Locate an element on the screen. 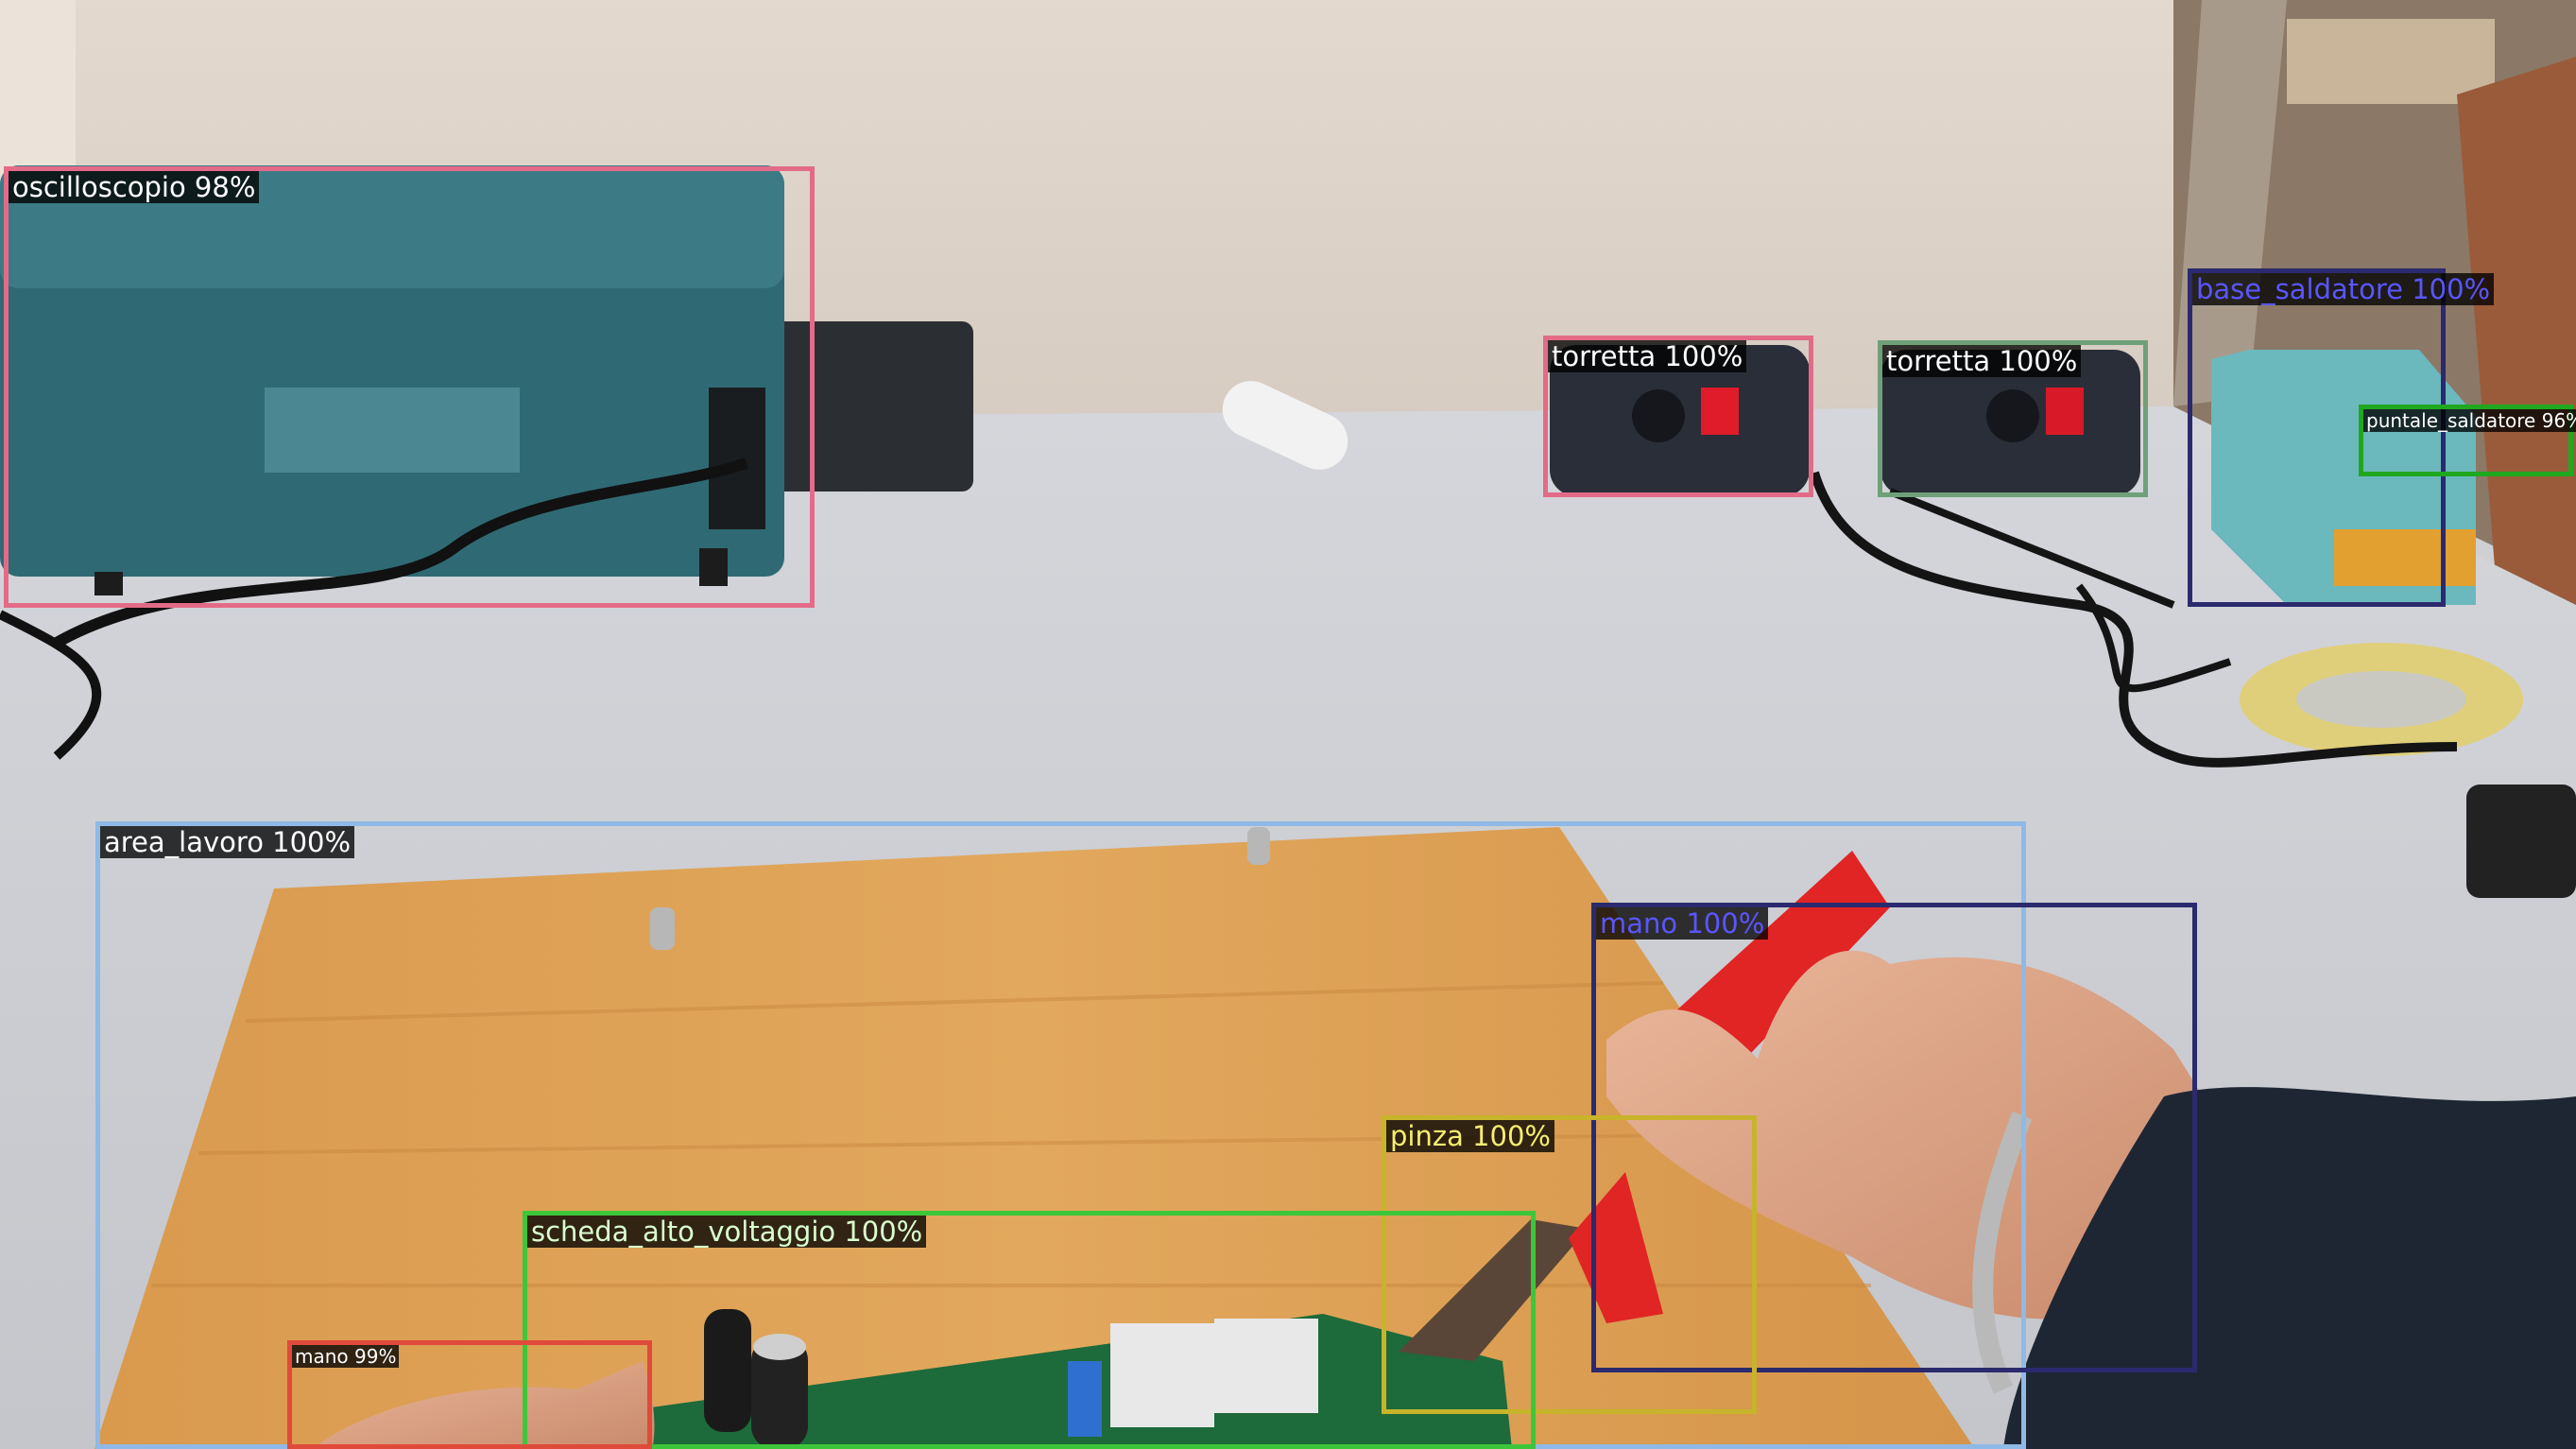  detection-label: mano 100% is located at coordinates (1682, 923).